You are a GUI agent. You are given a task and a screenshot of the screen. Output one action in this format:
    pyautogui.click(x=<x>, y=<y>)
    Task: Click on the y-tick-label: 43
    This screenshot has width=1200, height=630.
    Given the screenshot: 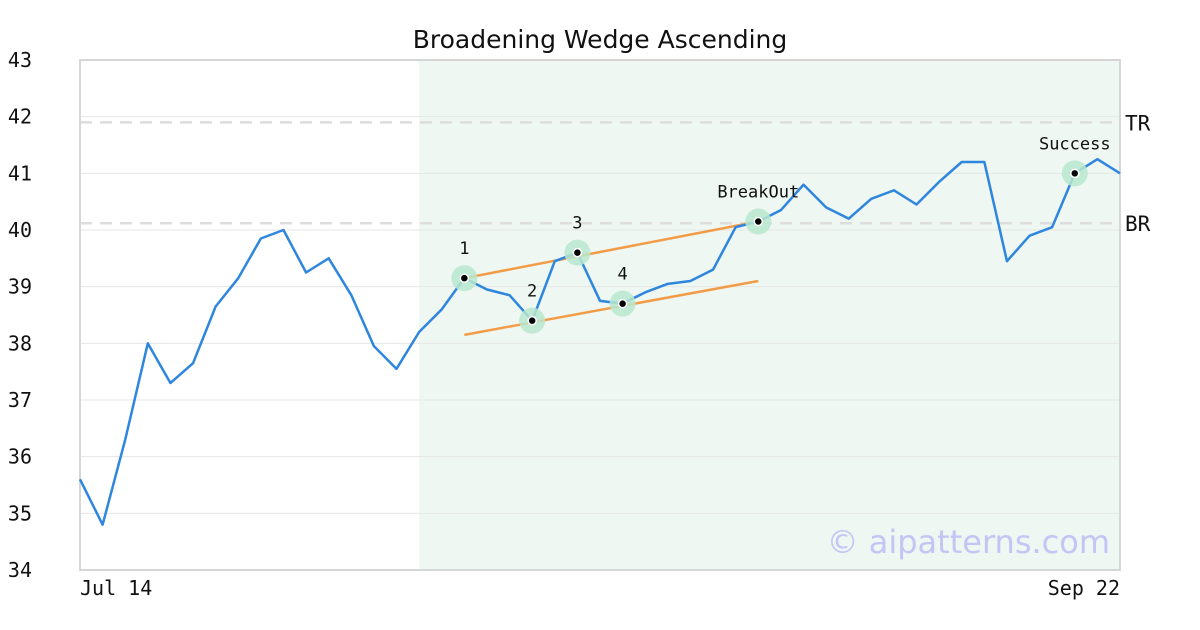 What is the action you would take?
    pyautogui.click(x=20, y=60)
    